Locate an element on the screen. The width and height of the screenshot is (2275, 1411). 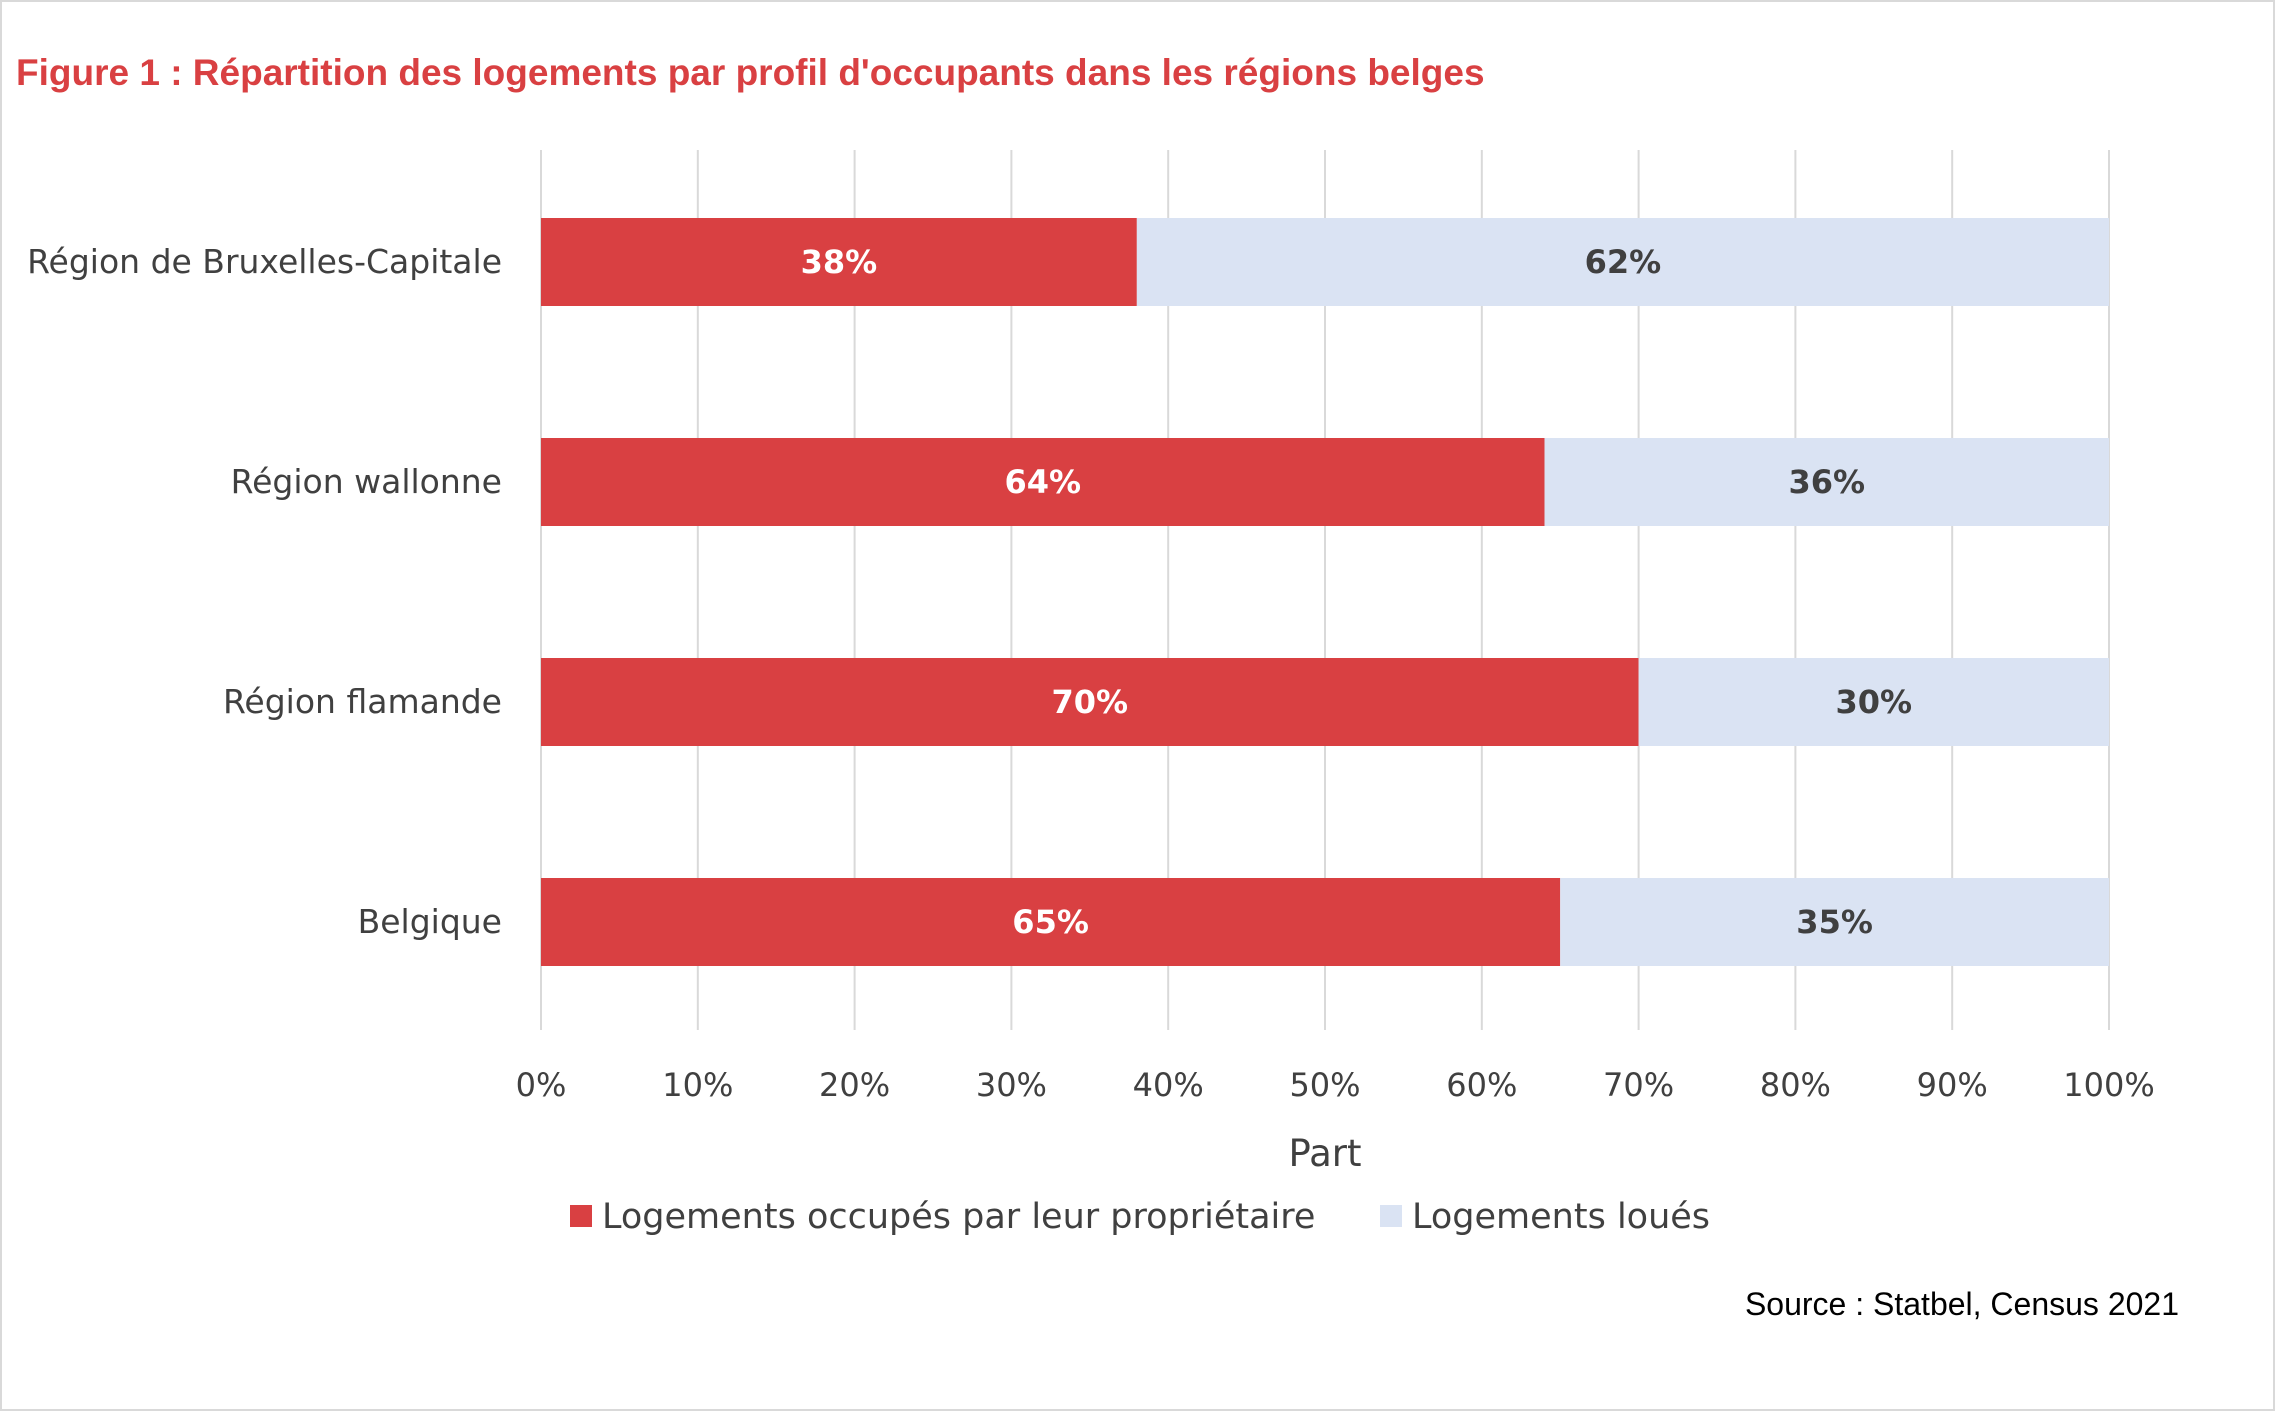
category-label: Belgique is located at coordinates (430, 921).